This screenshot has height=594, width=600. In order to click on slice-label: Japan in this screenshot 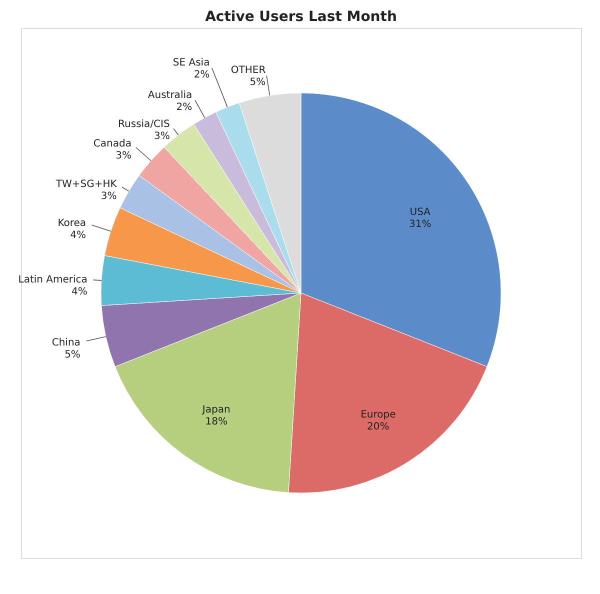, I will do `click(215, 410)`.